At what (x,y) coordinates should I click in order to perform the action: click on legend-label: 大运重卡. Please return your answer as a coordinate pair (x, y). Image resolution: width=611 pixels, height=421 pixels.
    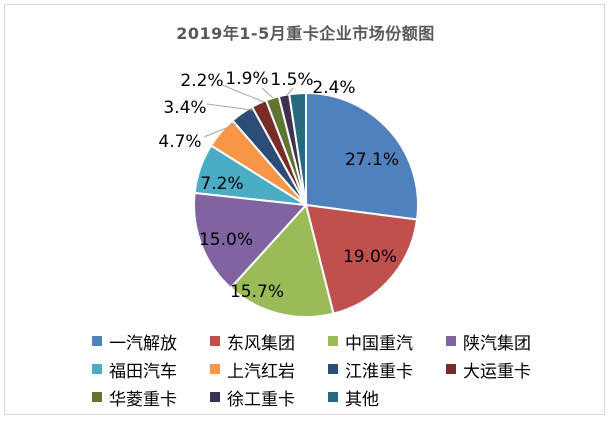
    Looking at the image, I should click on (497, 371).